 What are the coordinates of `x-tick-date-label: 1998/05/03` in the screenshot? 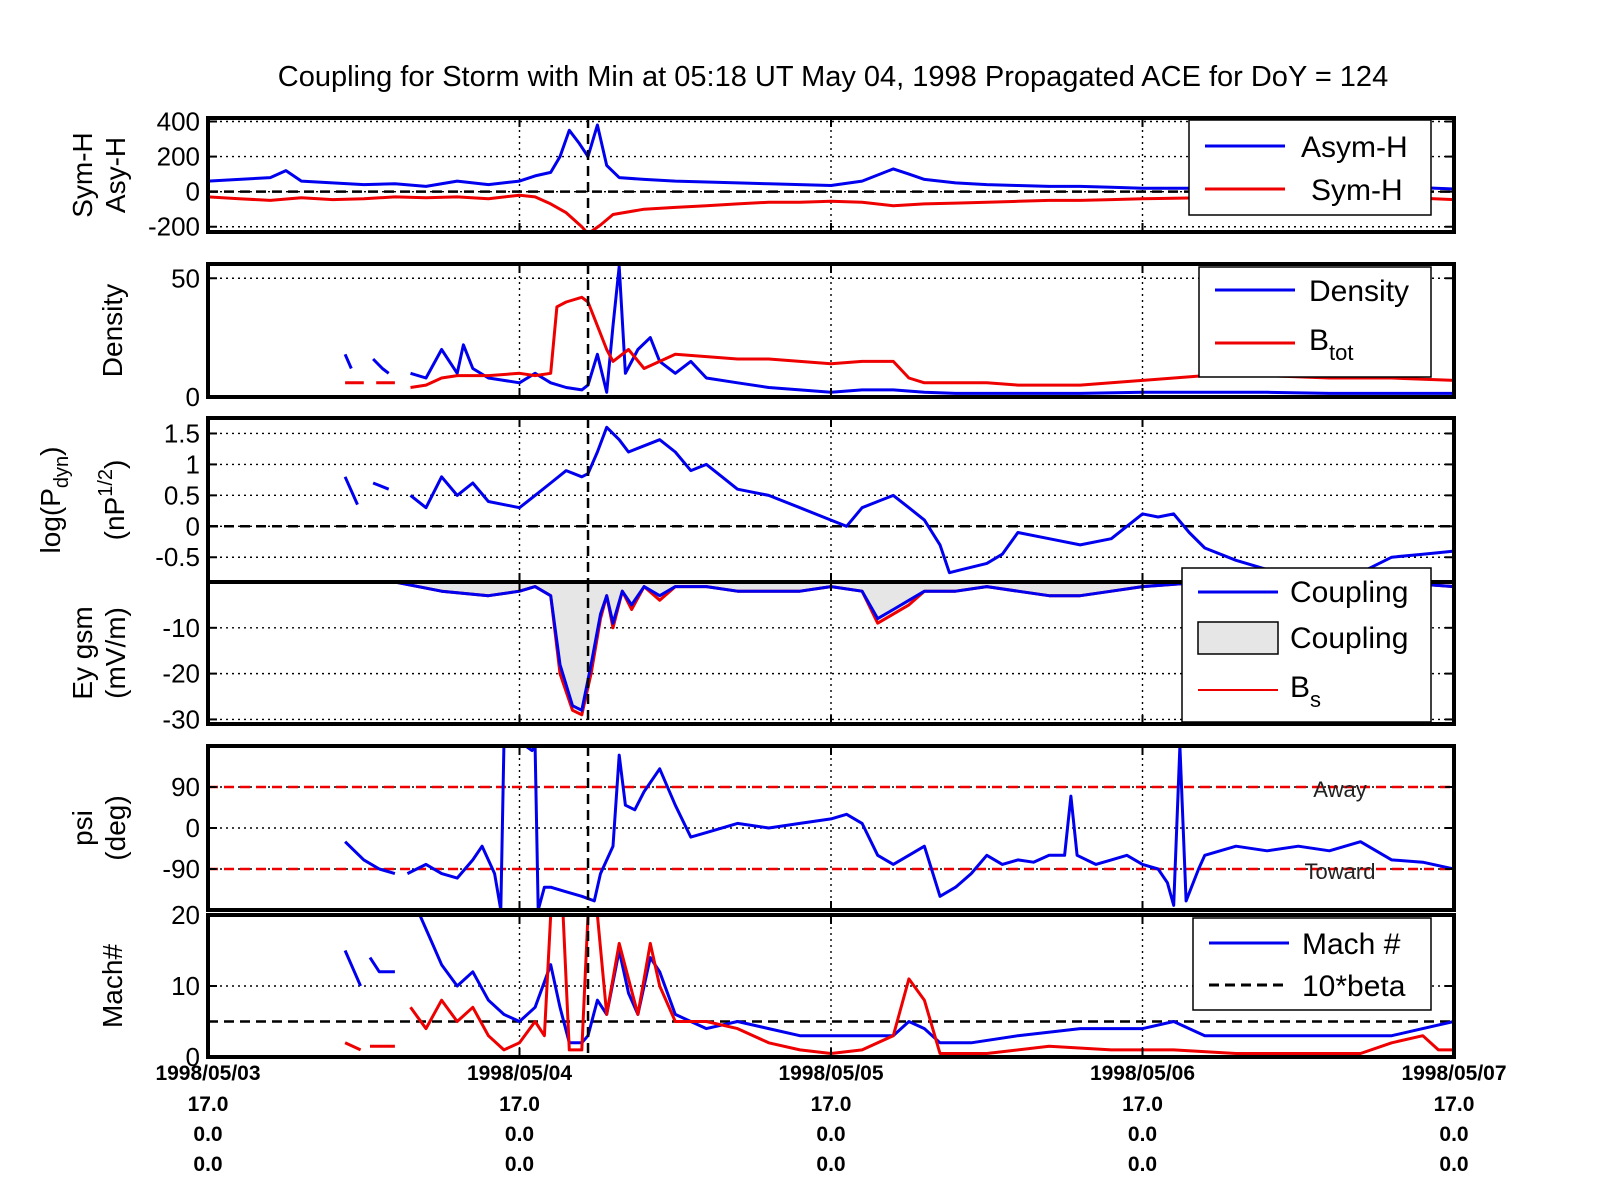 It's located at (207, 1073).